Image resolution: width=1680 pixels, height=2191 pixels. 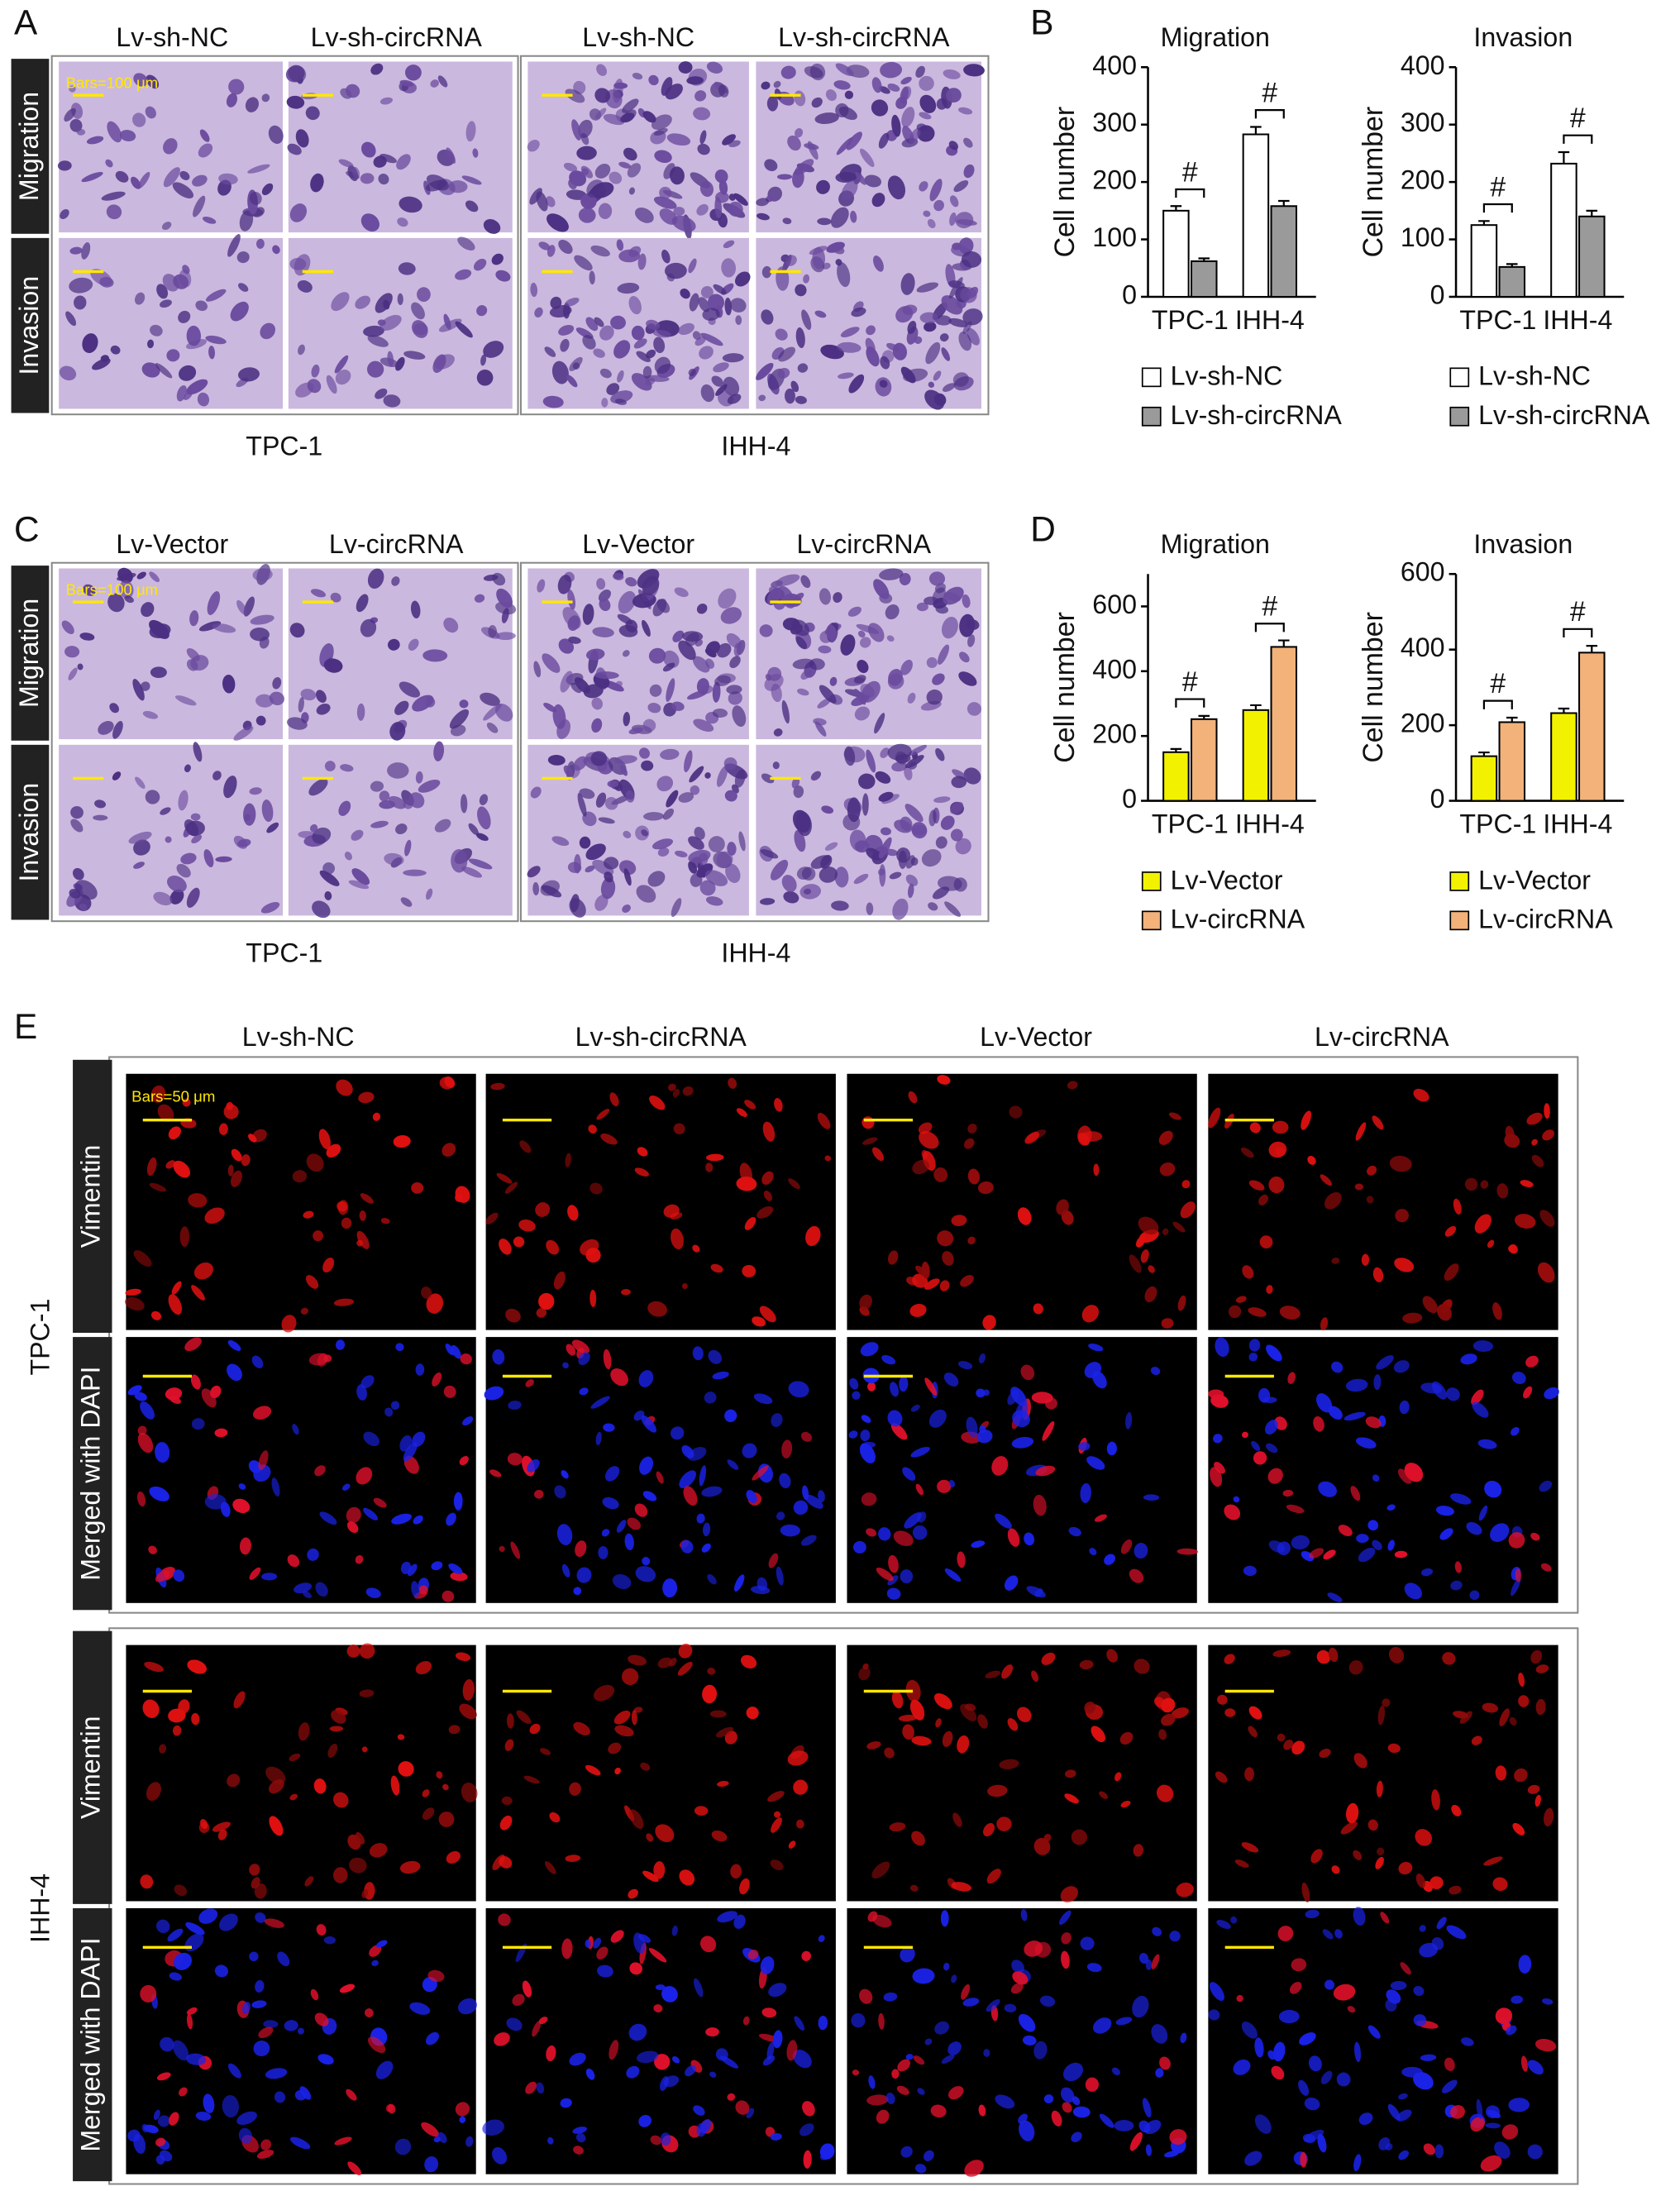 I want to click on cell-line-label: IHH-4, so click(x=40, y=1908).